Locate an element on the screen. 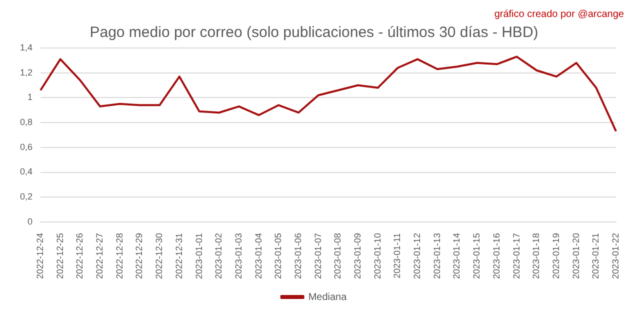  y-tick-label: 0,2 is located at coordinates (26, 197).